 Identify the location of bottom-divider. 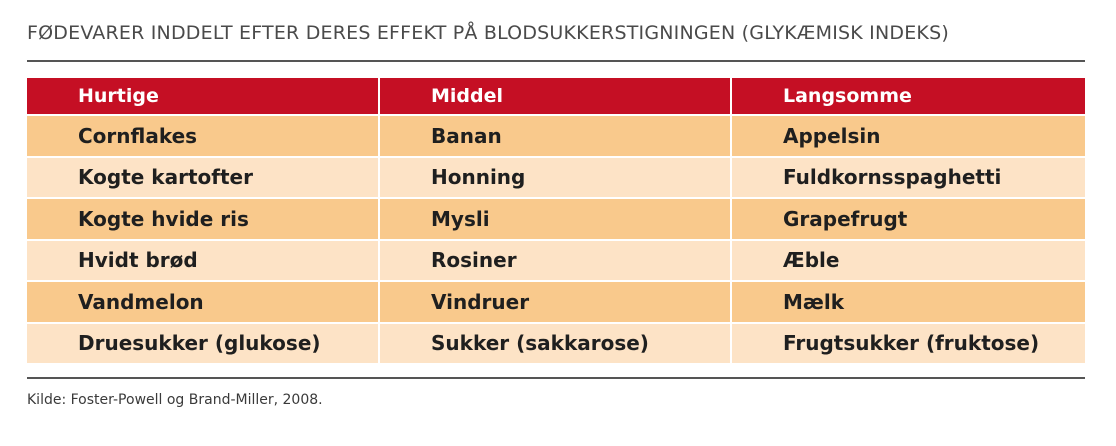
(556, 378).